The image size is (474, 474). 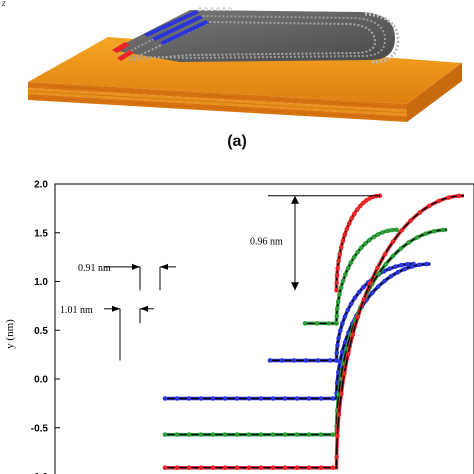 What do you see at coordinates (256, 37) in the screenshot?
I see `folded-sheets` at bounding box center [256, 37].